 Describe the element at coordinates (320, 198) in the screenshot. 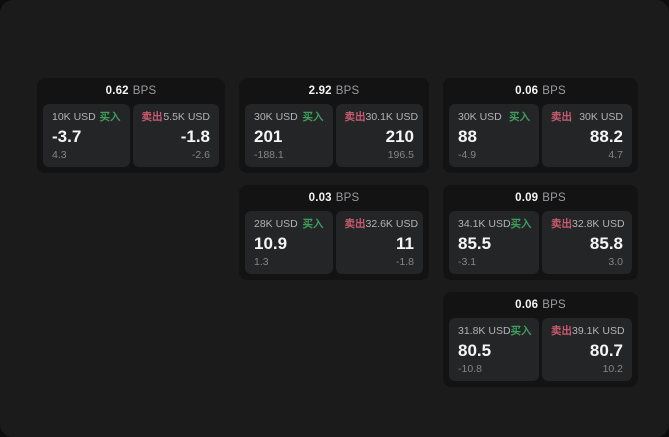

I see `bps-value: 0.03` at that location.